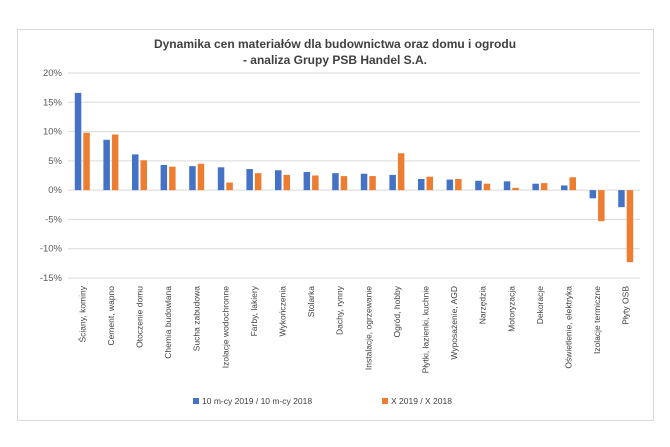  What do you see at coordinates (225, 327) in the screenshot?
I see `x-category-label: Izolacje wodochronne` at bounding box center [225, 327].